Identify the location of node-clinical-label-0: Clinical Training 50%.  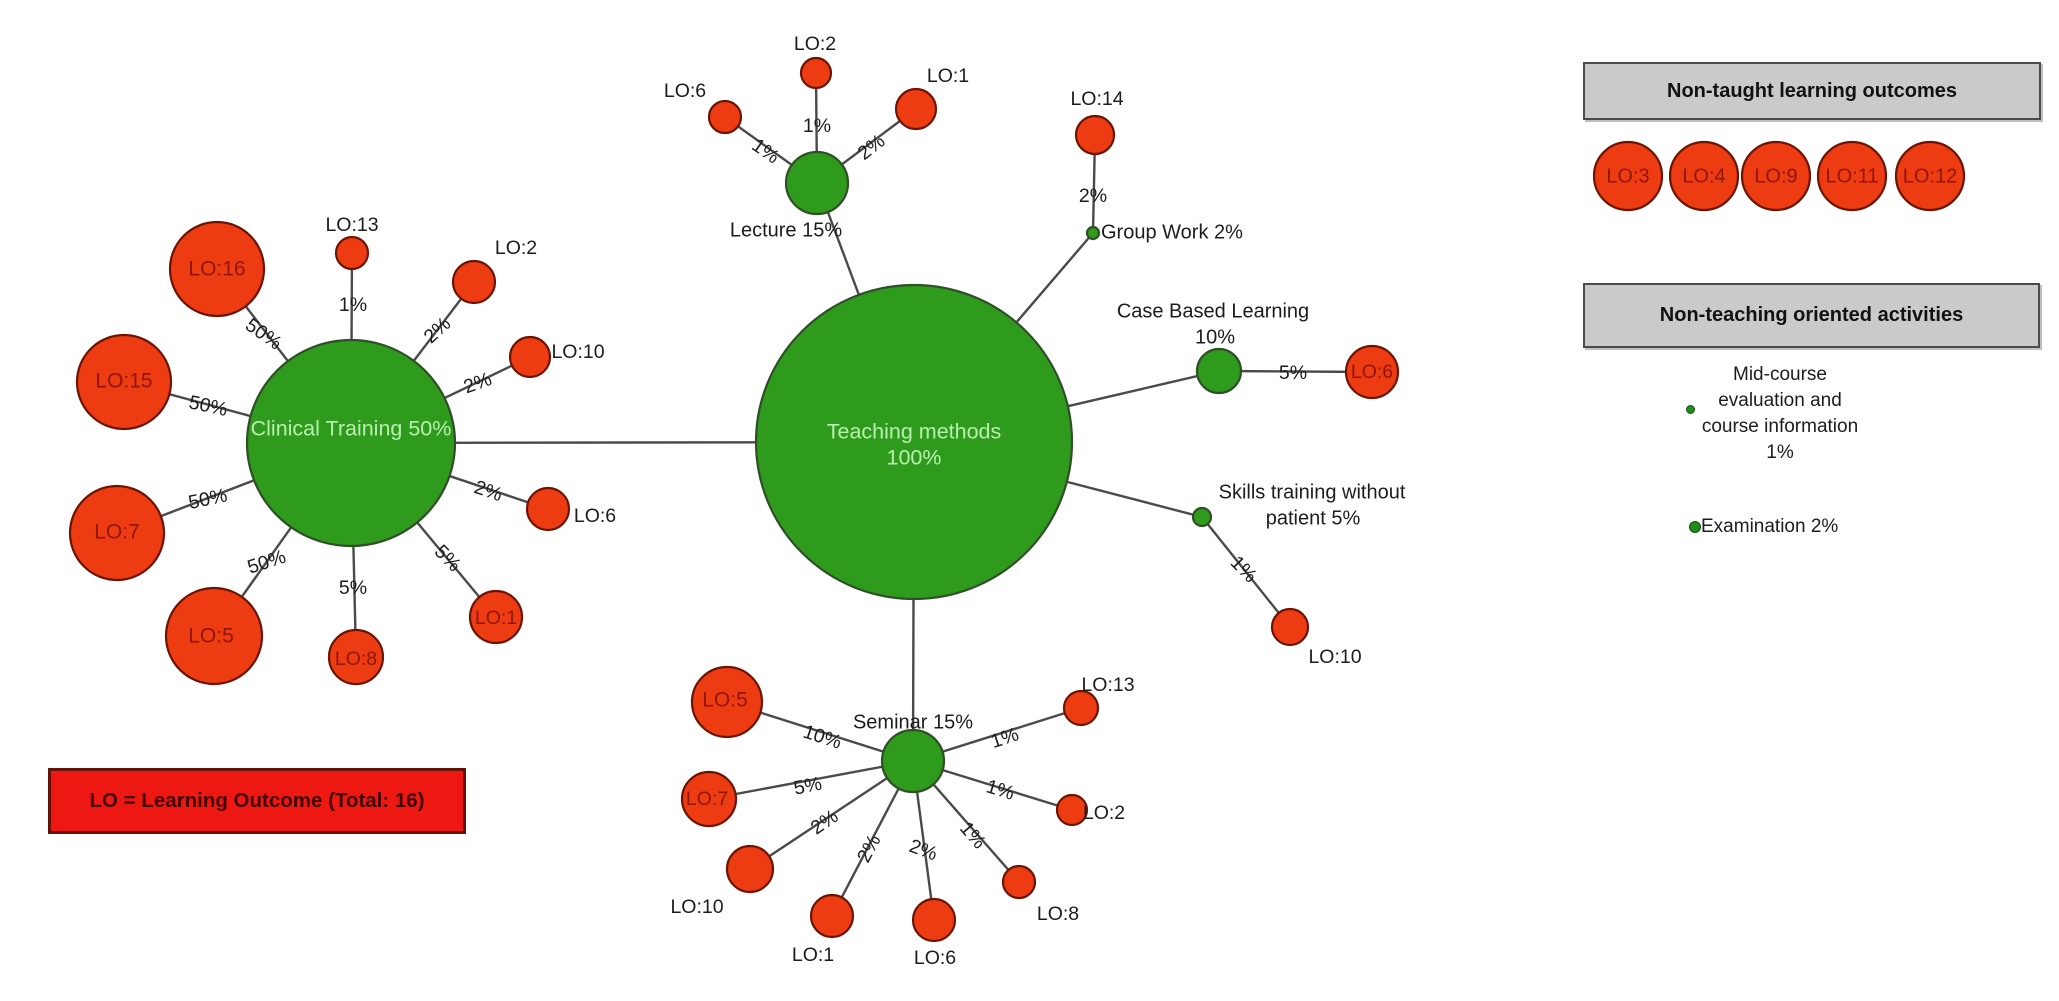
(351, 429).